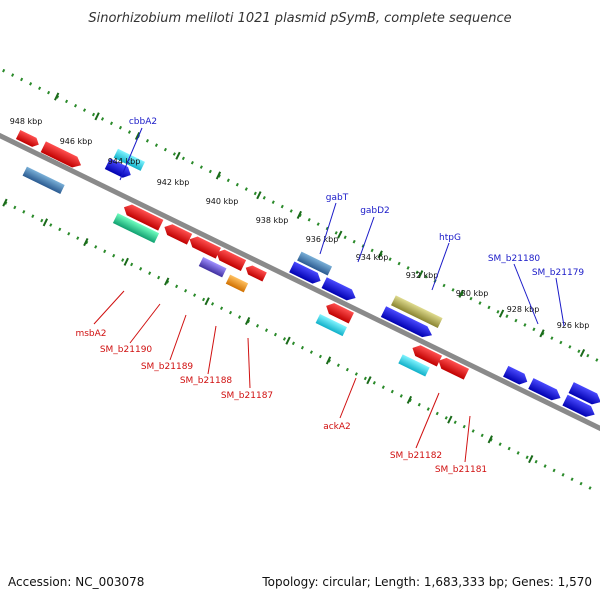 This screenshot has width=600, height=600. Describe the element at coordinates (416, 456) in the screenshot. I see `gene-label: SM_b21182` at that location.